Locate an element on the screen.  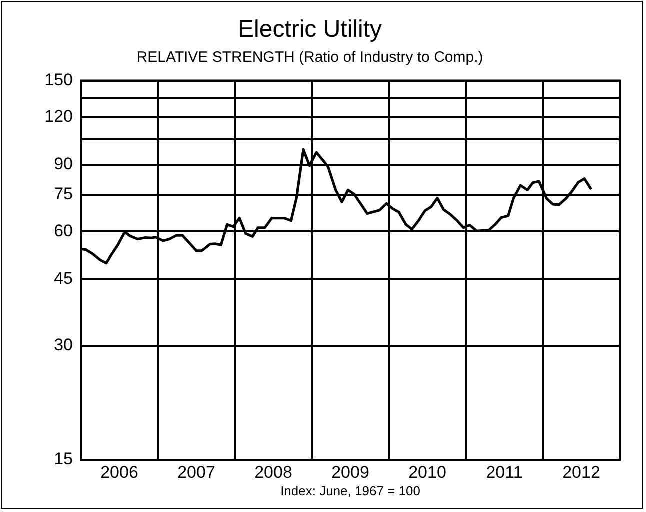
x-tick-label: 2006 is located at coordinates (119, 472).